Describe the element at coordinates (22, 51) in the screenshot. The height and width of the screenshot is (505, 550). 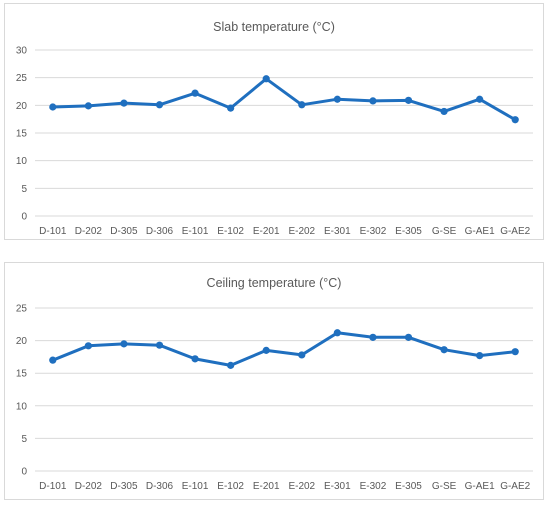
I see `y-tick-label: 30` at that location.